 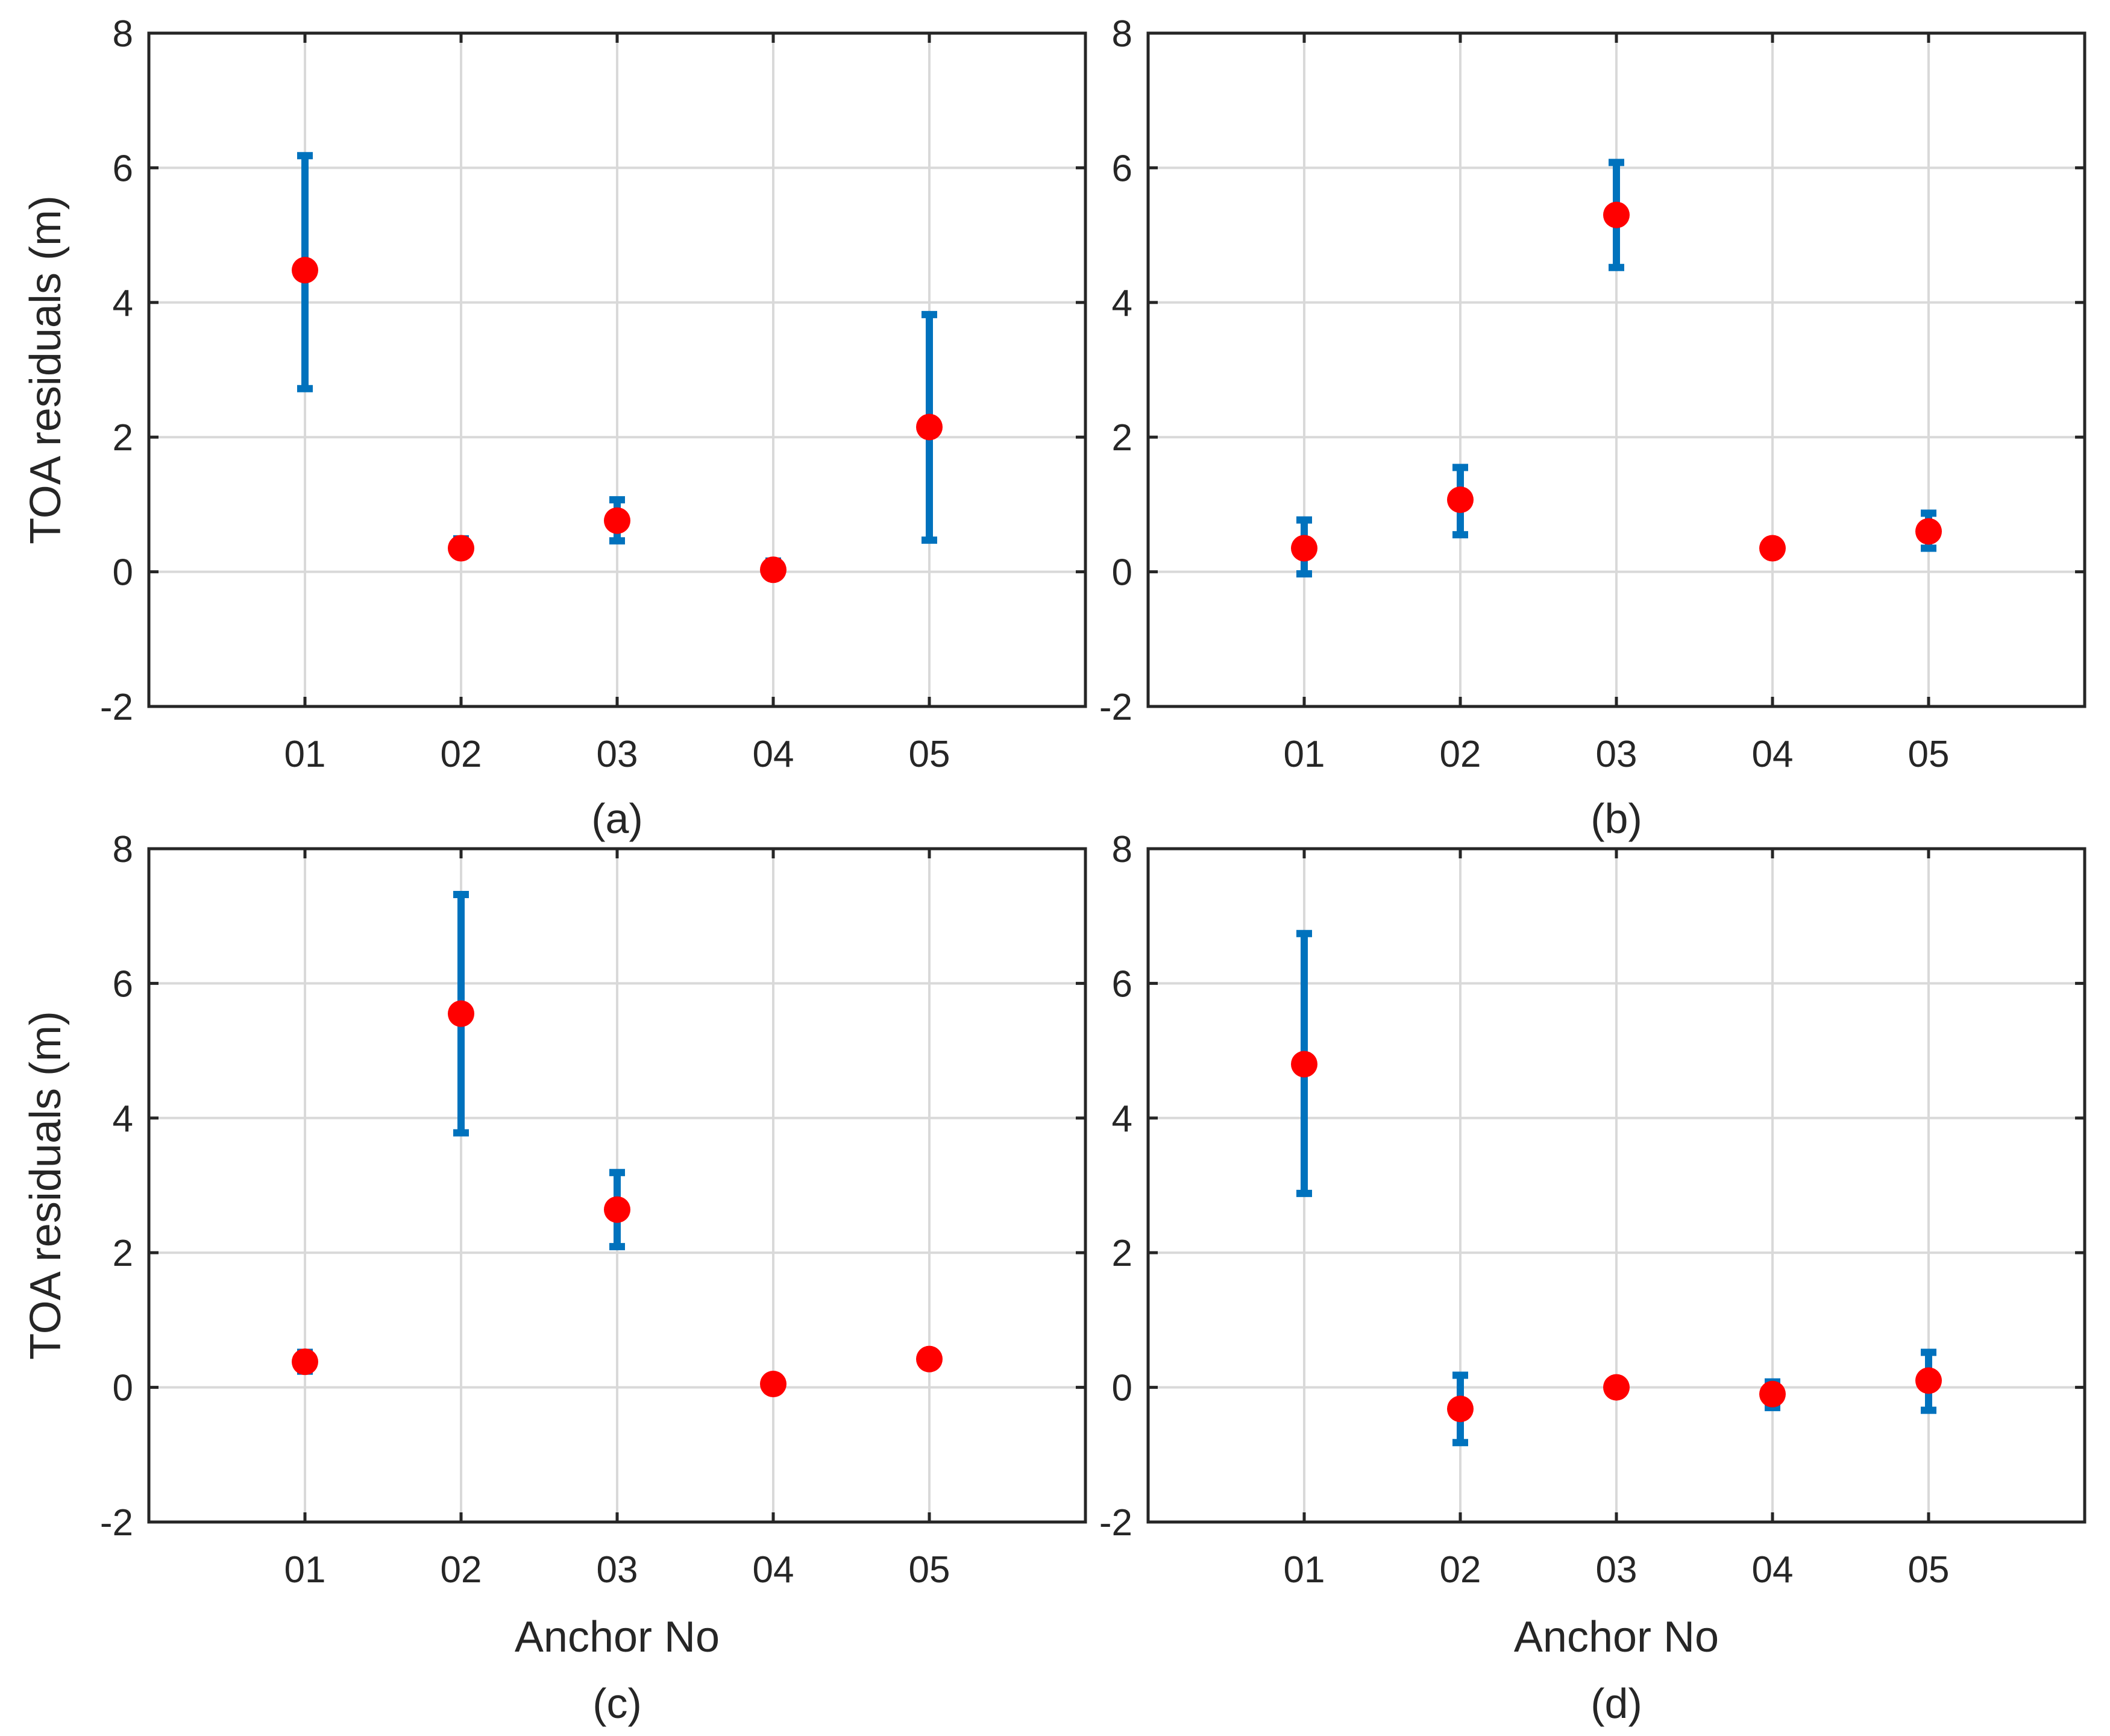 What do you see at coordinates (617, 1703) in the screenshot?
I see `panel-label: (c)` at bounding box center [617, 1703].